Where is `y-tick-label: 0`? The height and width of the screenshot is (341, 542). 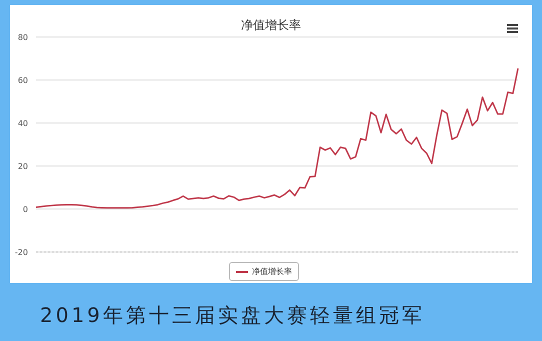
y-tick-label: 0 is located at coordinates (25, 209).